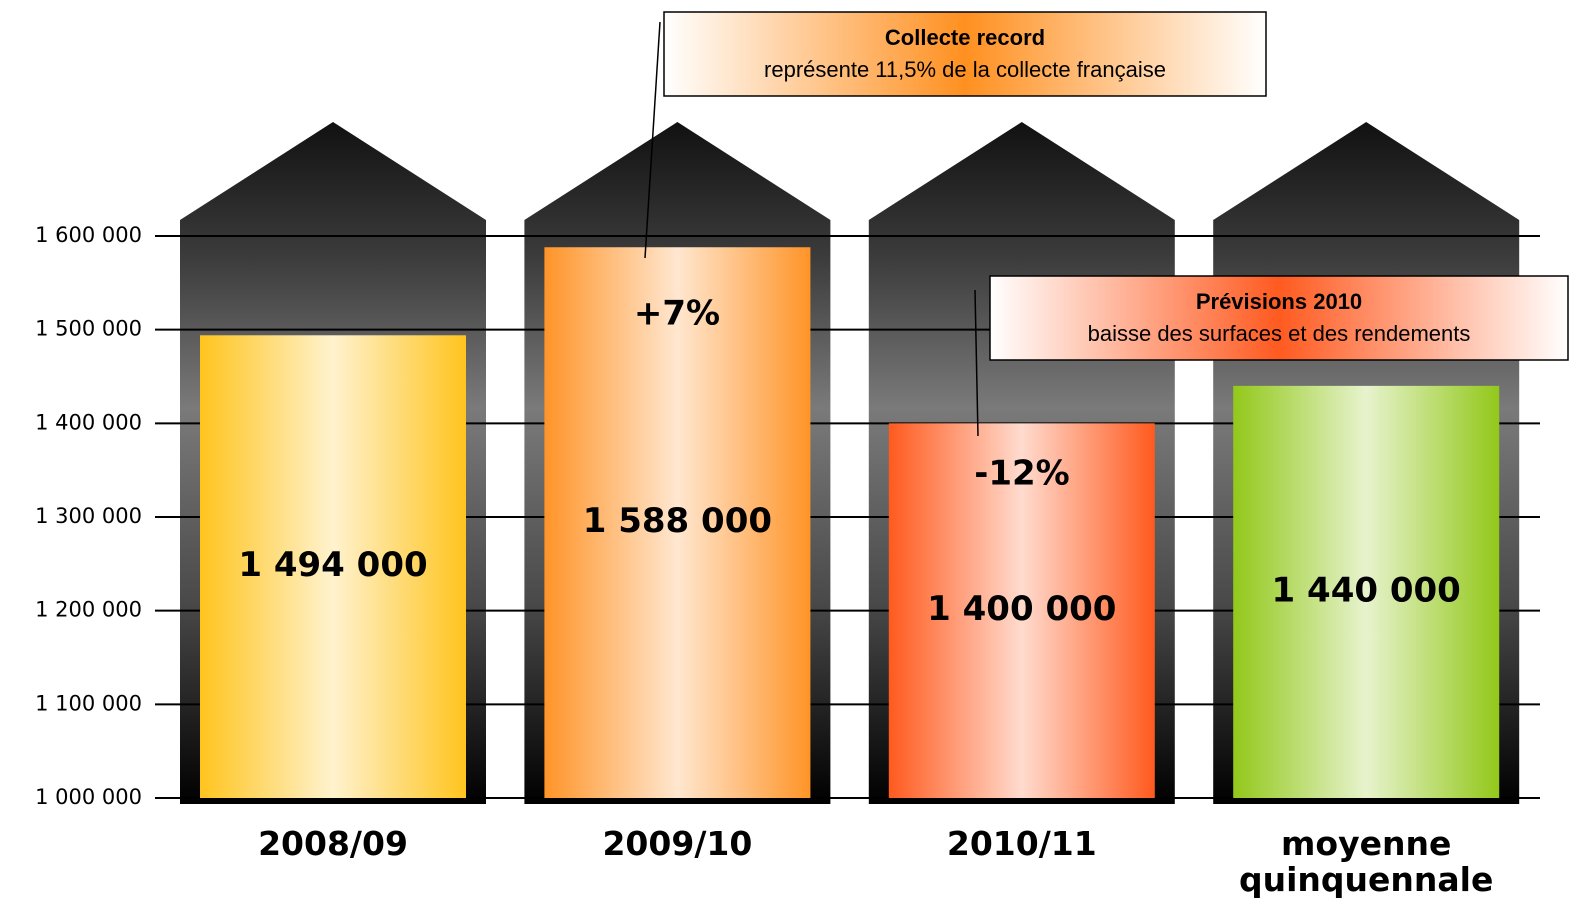 Image resolution: width=1595 pixels, height=921 pixels. What do you see at coordinates (333, 843) in the screenshot?
I see `x-tick-label: 2008/09` at bounding box center [333, 843].